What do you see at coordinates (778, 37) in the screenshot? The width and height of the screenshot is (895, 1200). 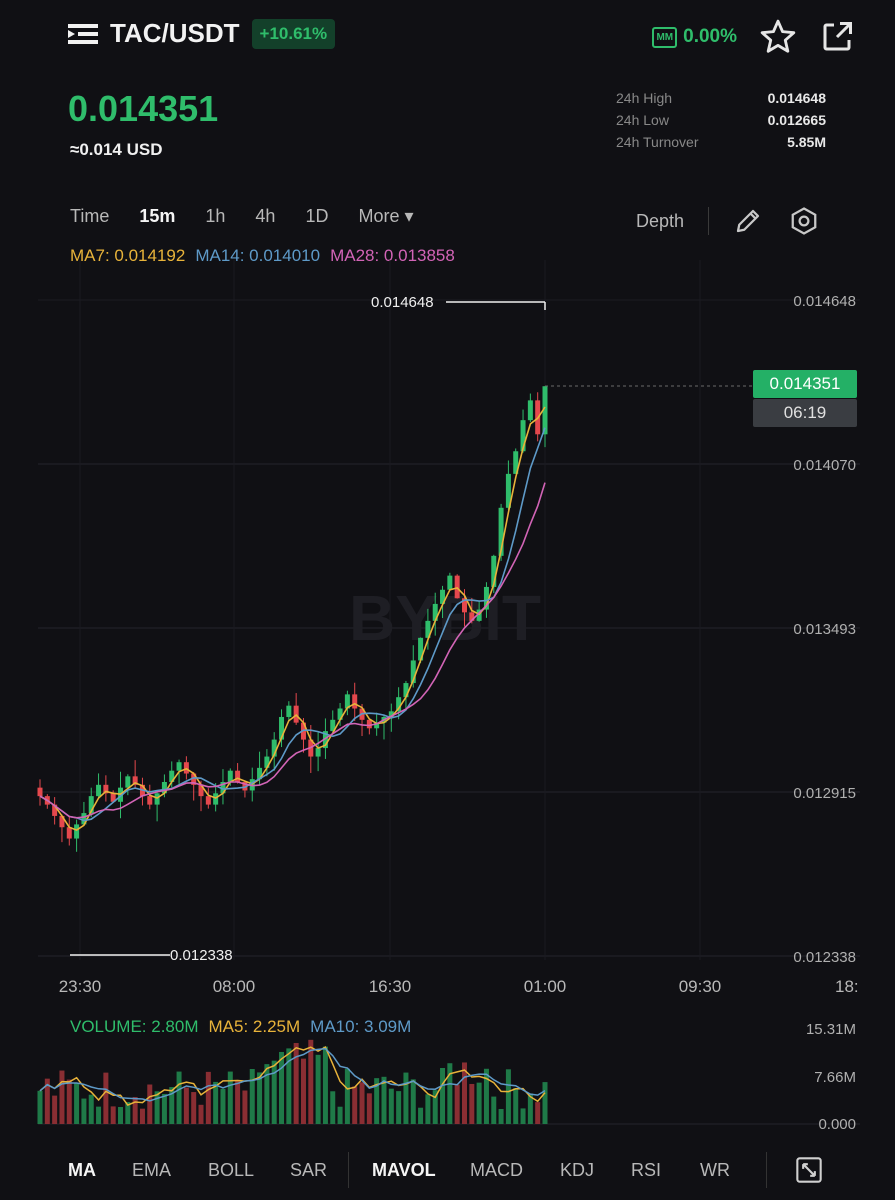 I see `star-icon` at bounding box center [778, 37].